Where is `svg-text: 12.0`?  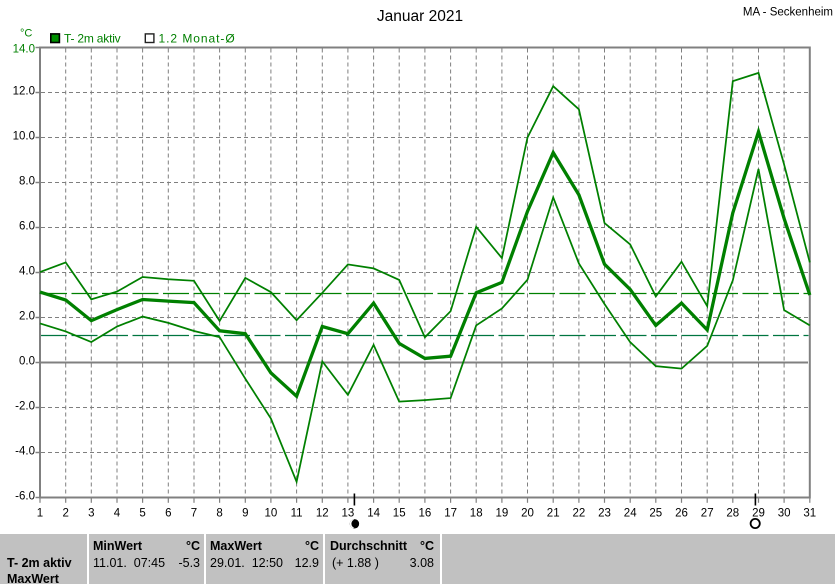 svg-text: 12.0 is located at coordinates (24, 92).